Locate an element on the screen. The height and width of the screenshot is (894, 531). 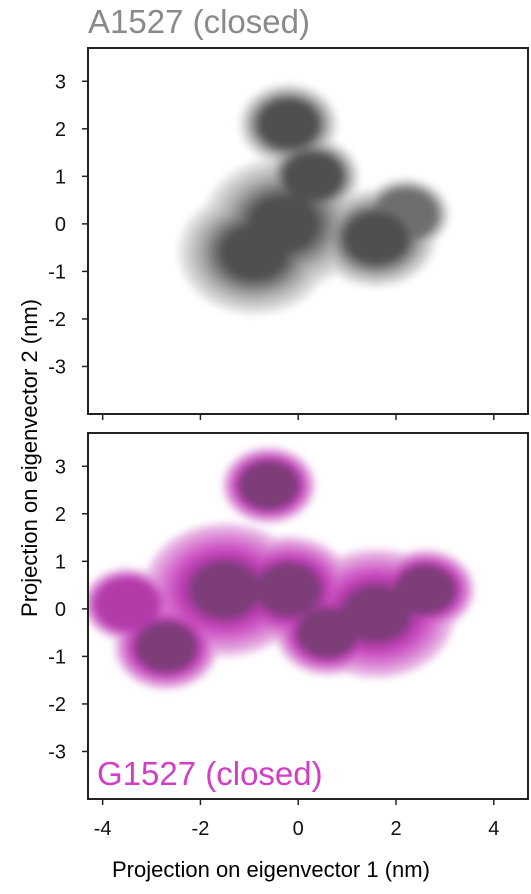
y-axis-label: Projection on eigenvector 2 (nm) is located at coordinates (29, 458).